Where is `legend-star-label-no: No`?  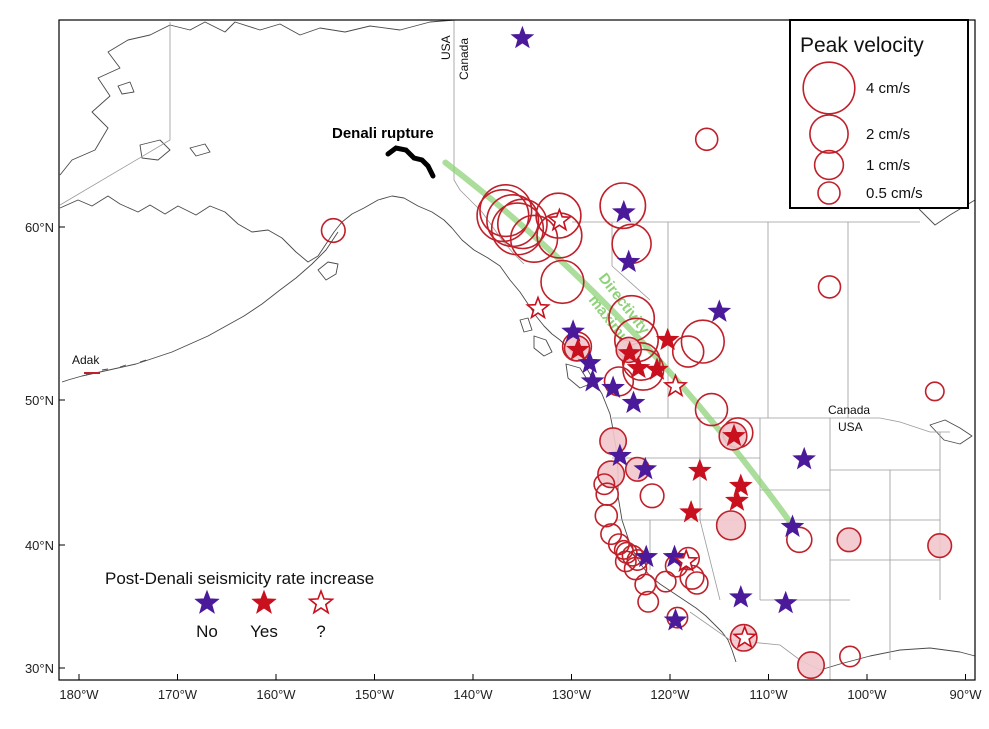
legend-star-label-no: No is located at coordinates (207, 631).